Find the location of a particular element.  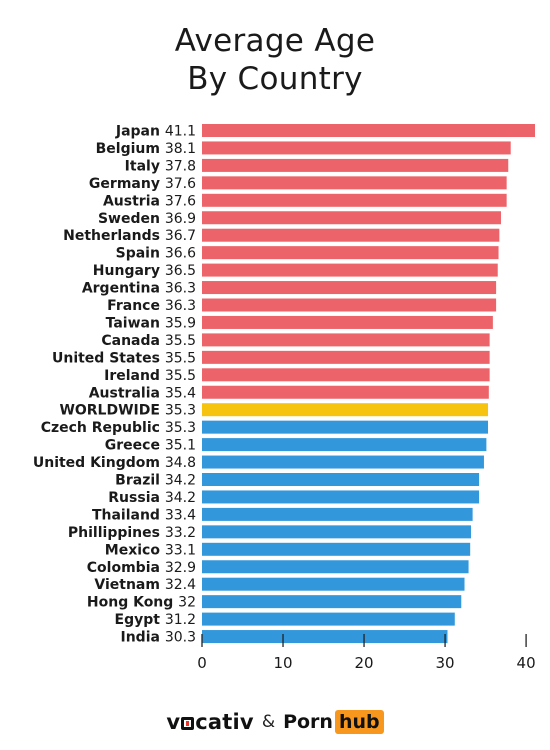

value-label-4: 37.6 is located at coordinates (180, 201).